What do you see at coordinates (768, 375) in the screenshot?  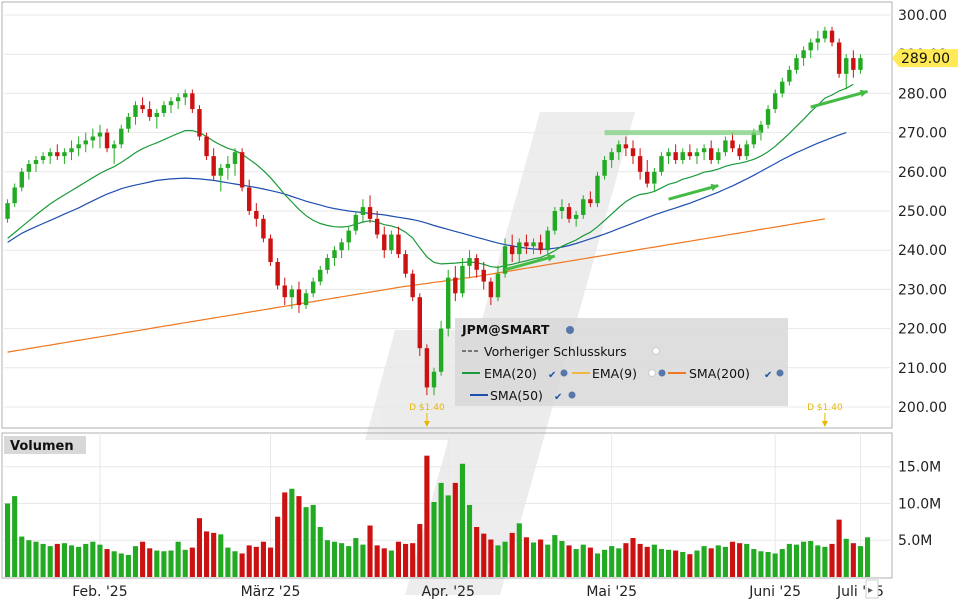 I see `legend-sma200-check-icon: ✔` at bounding box center [768, 375].